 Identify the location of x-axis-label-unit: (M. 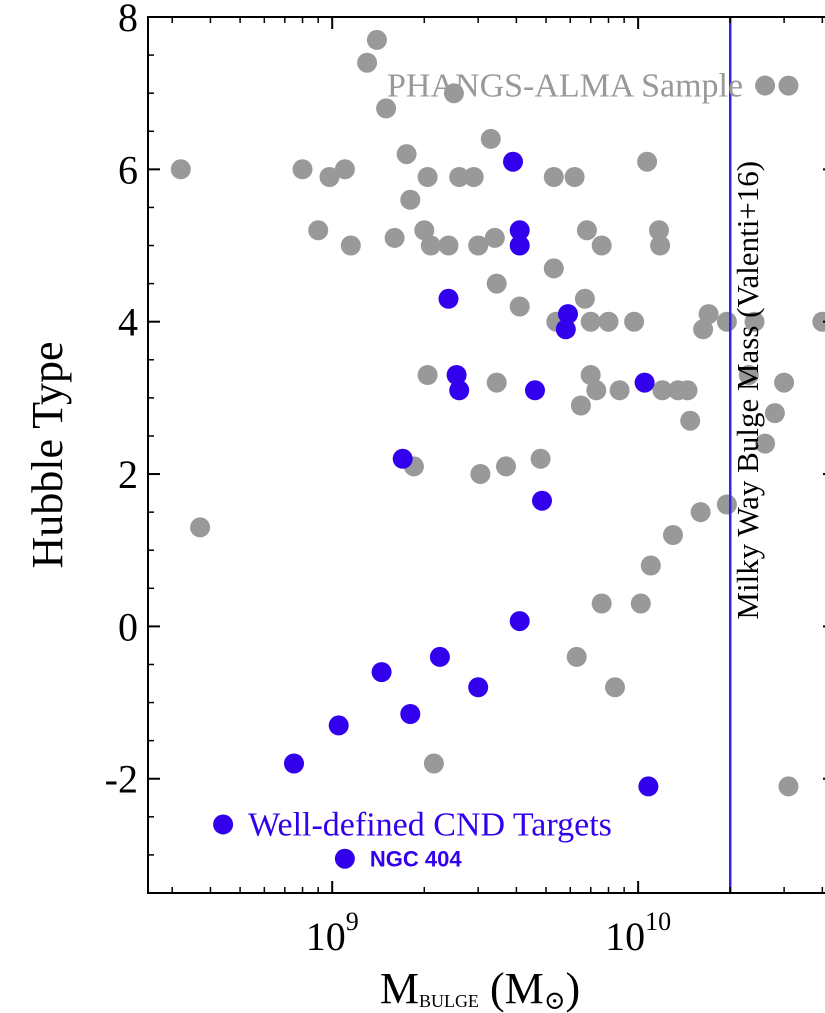
(511, 988).